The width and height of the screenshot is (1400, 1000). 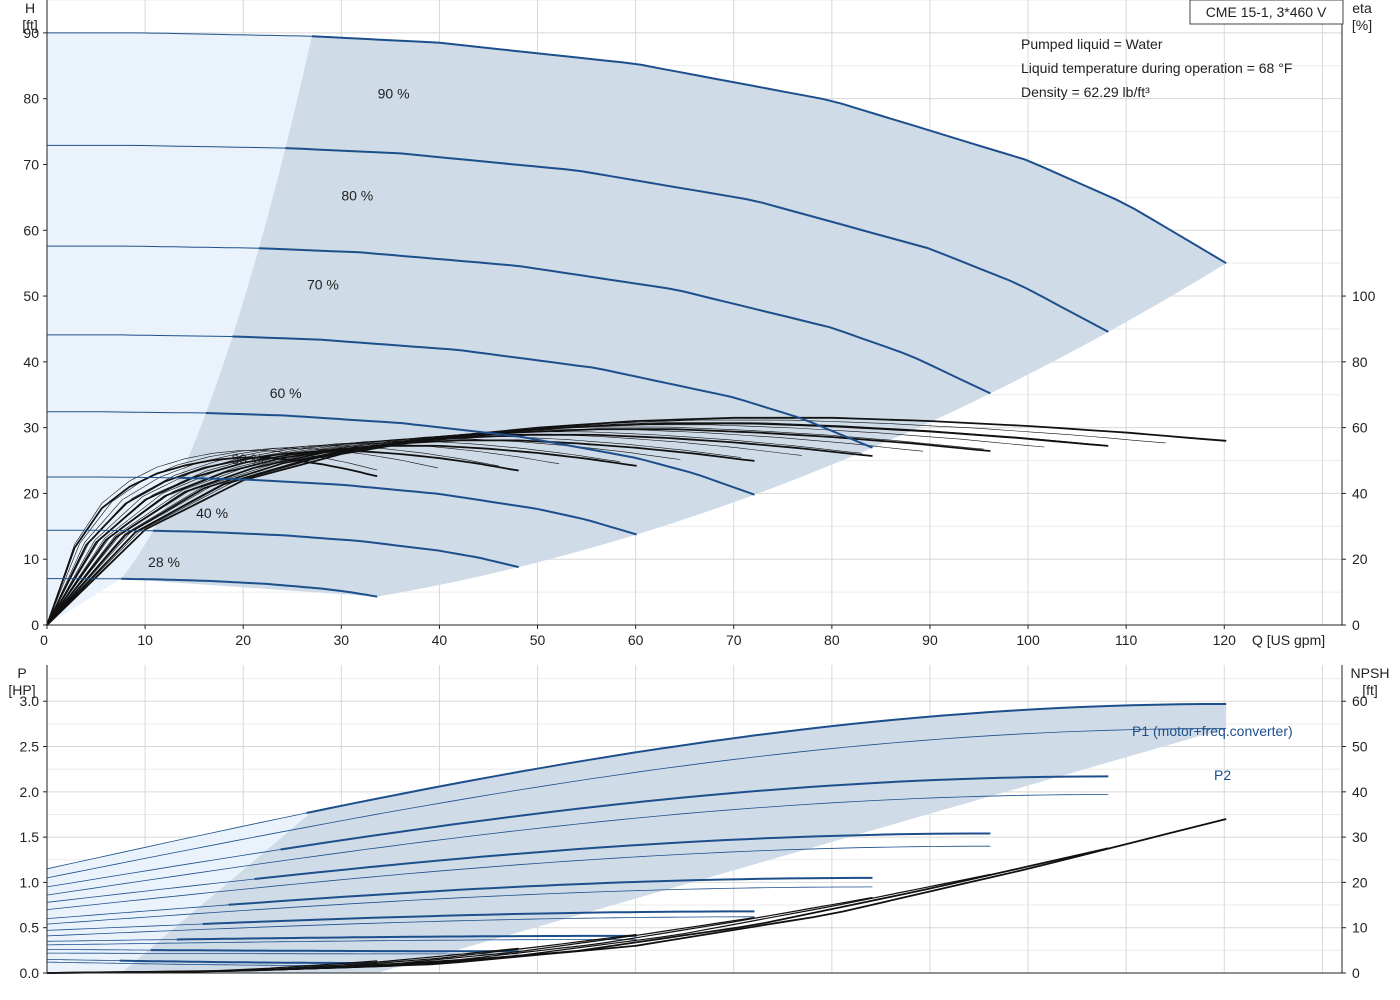 What do you see at coordinates (1225, 640) in the screenshot?
I see `x-tick-label: 120` at bounding box center [1225, 640].